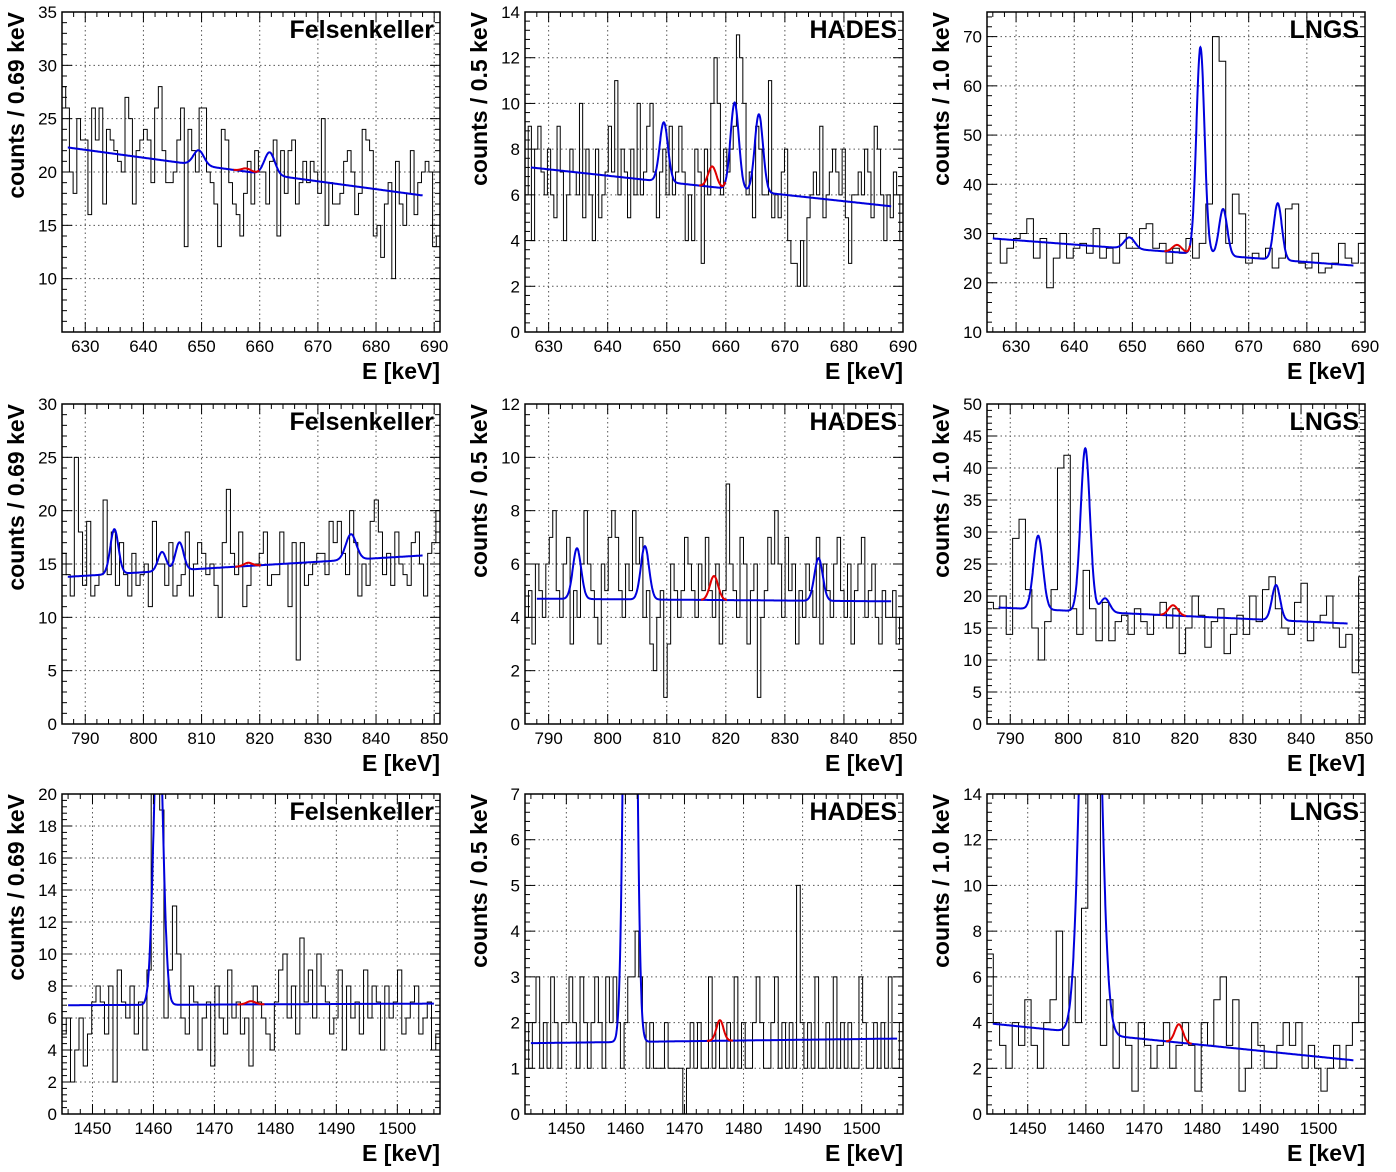 Image resolution: width=1396 pixels, height=1172 pixels. I want to click on lab-label: Felsenkeller, so click(361, 30).